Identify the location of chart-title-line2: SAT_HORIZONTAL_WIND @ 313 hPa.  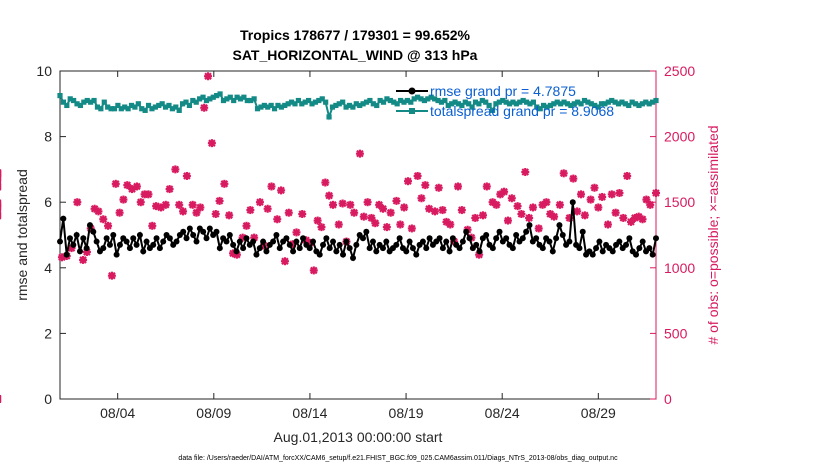
(355, 55).